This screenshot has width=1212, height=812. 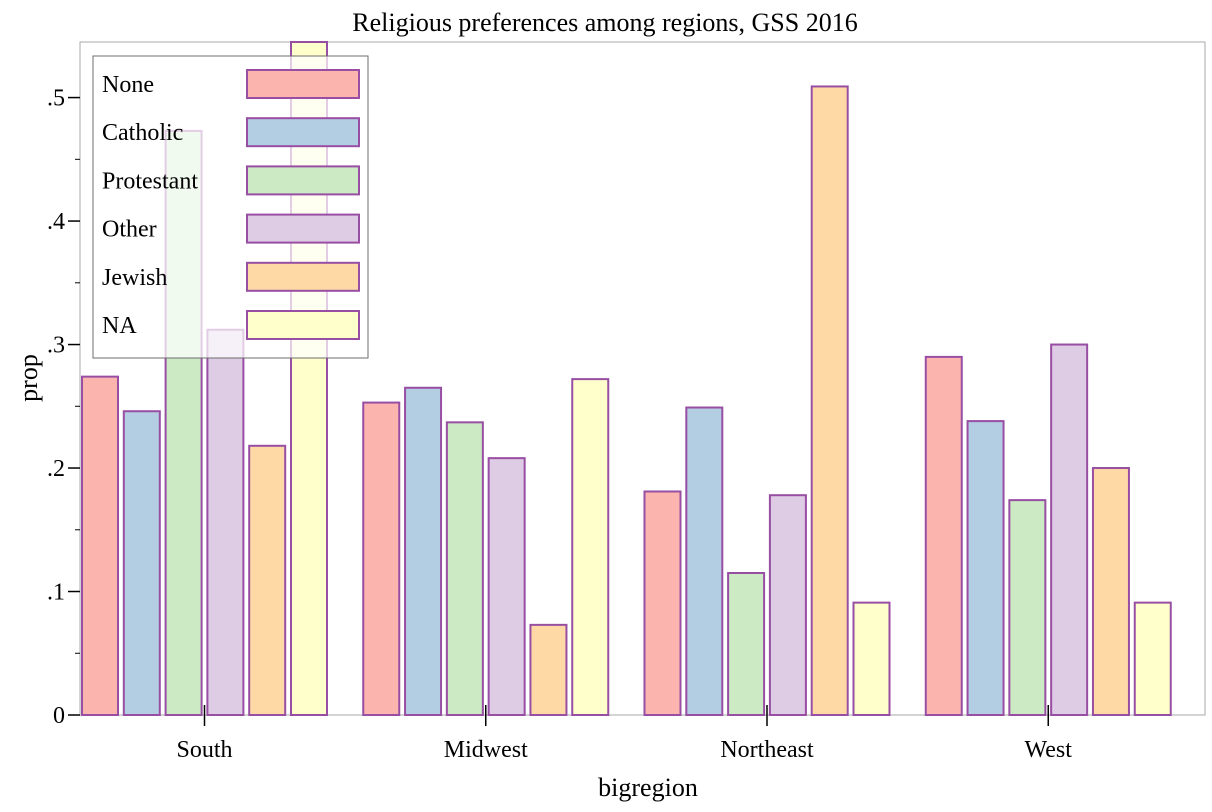 I want to click on bar-other-northeast, so click(x=787, y=605).